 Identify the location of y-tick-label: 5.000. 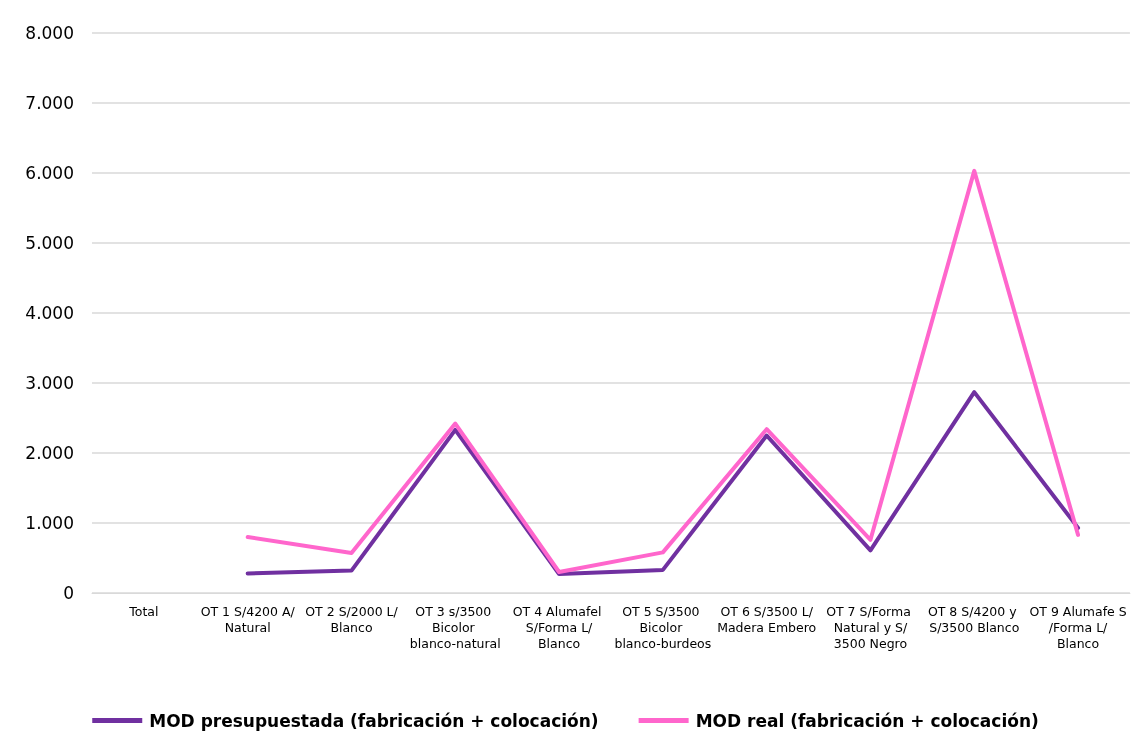
(49, 243).